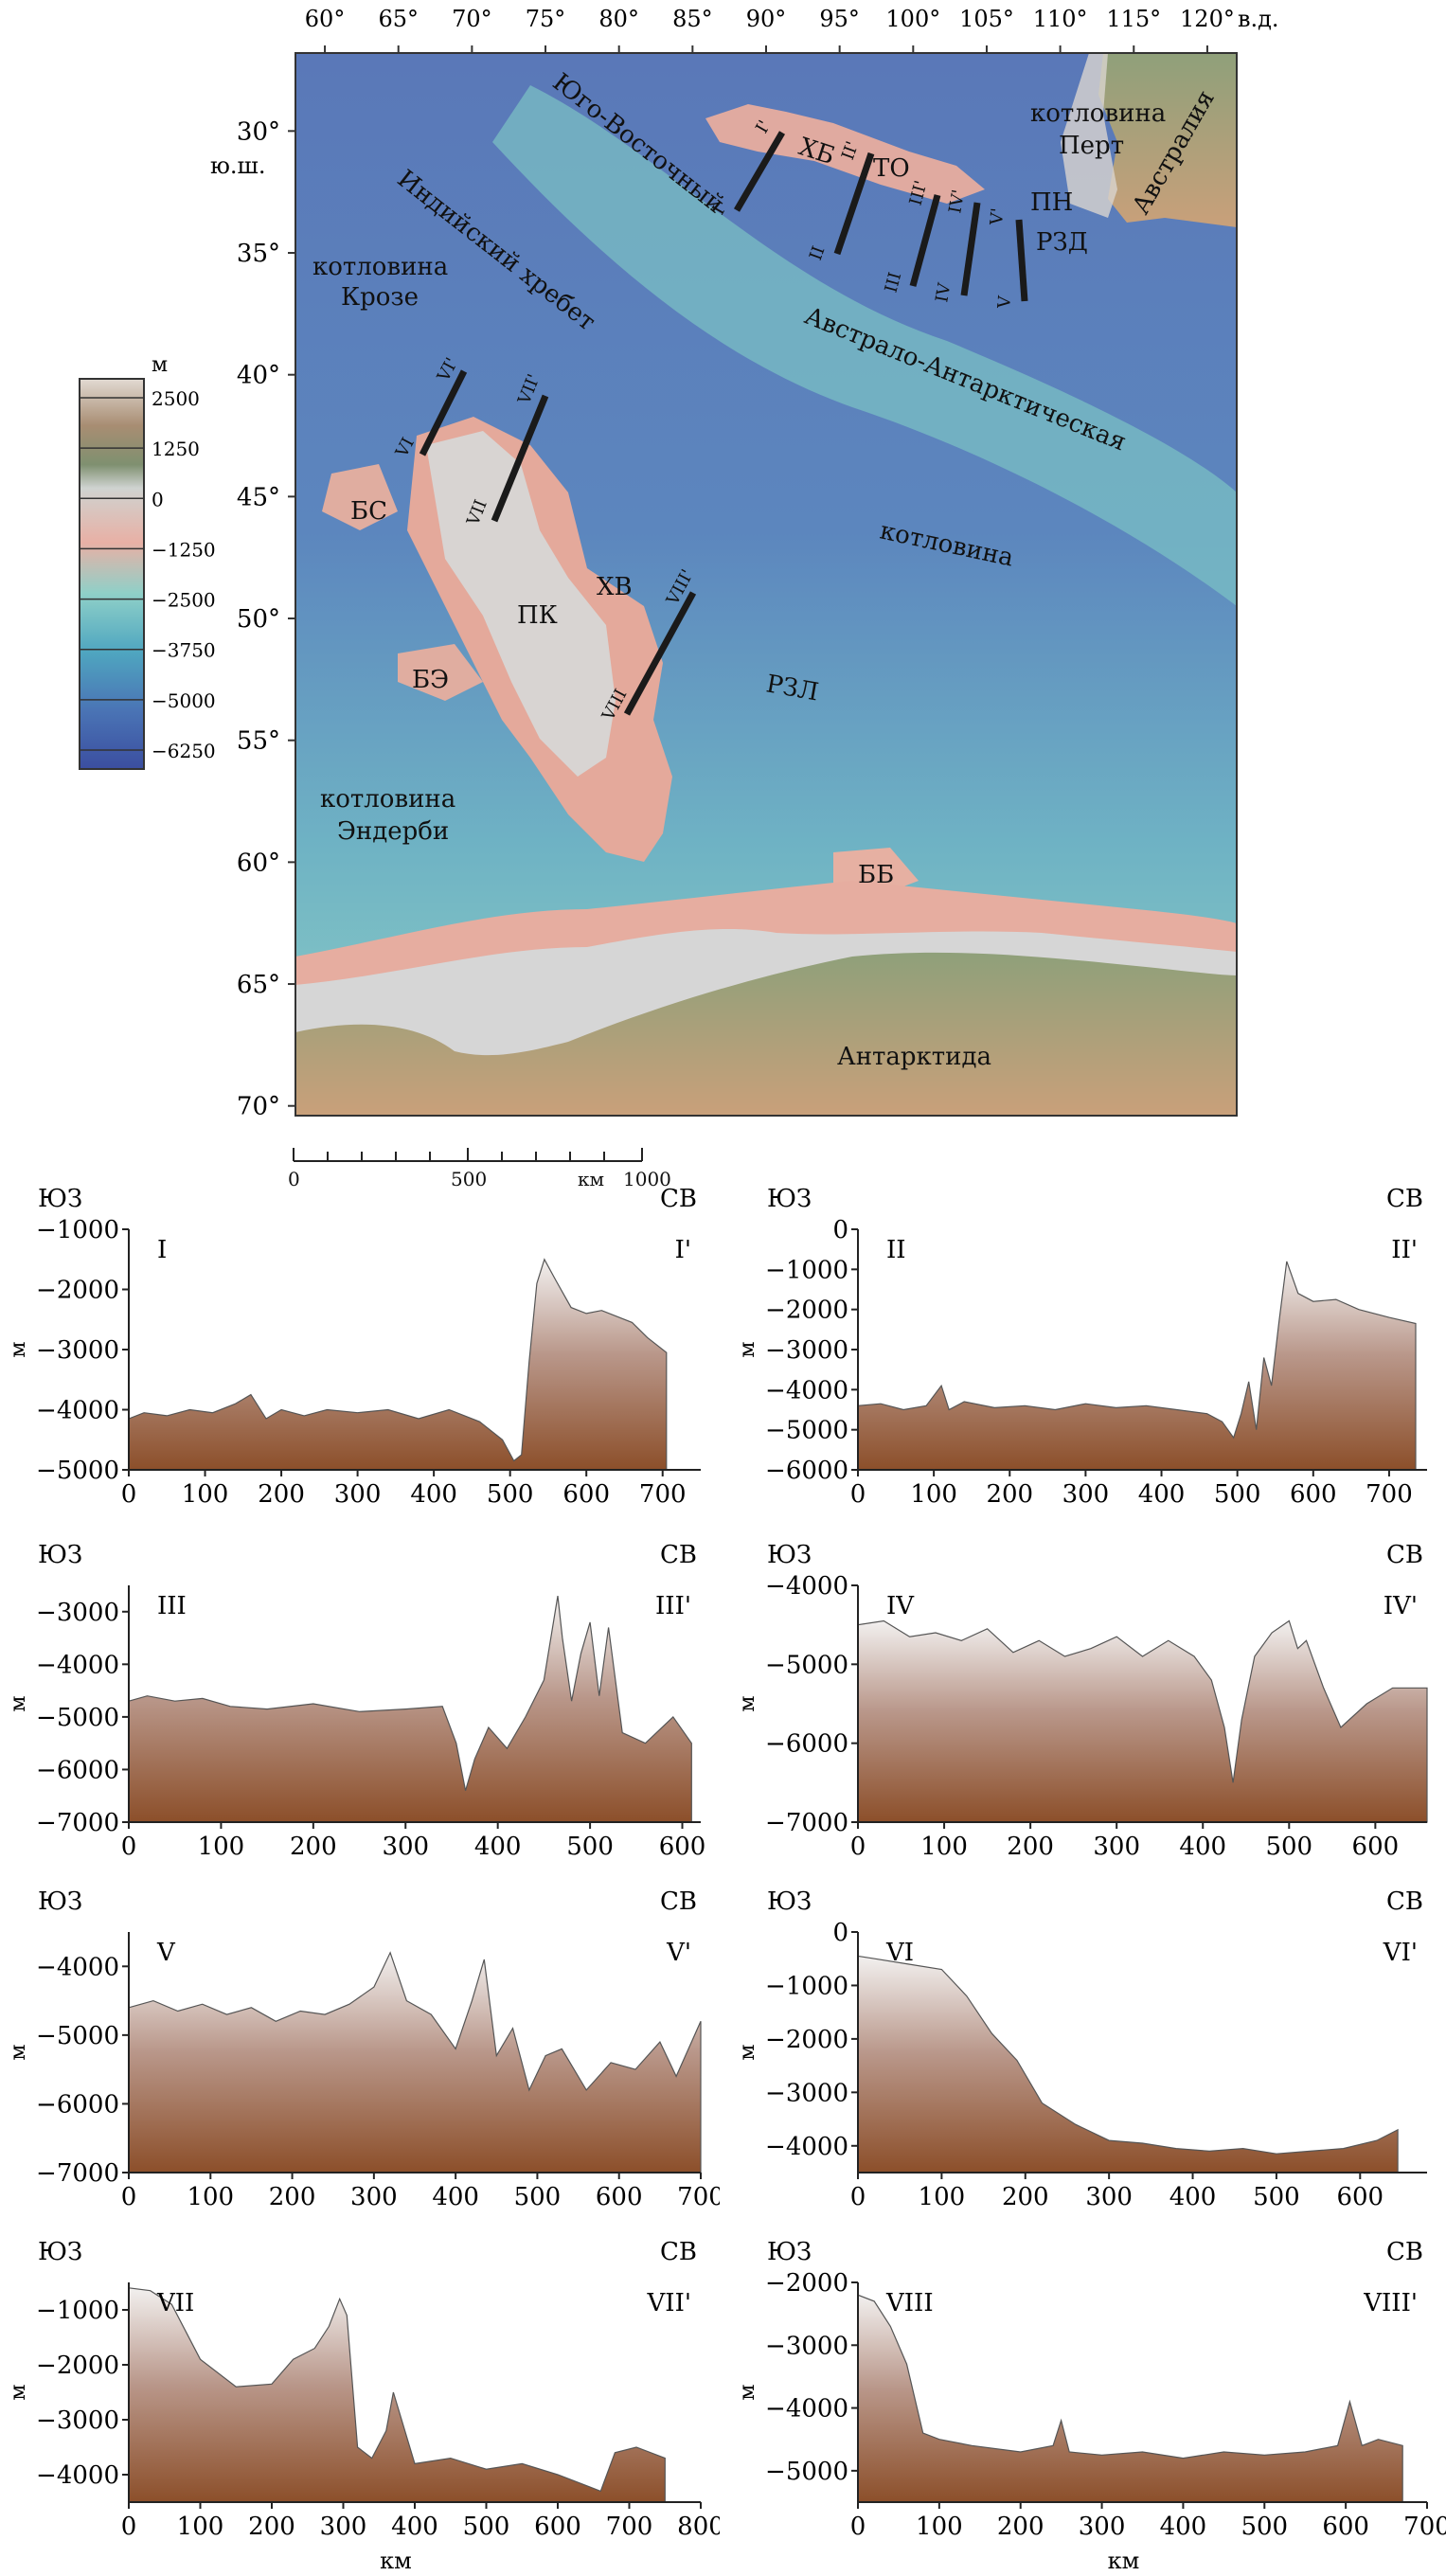 Image resolution: width=1446 pixels, height=2576 pixels. What do you see at coordinates (683, 1250) in the screenshot?
I see `profile-end-label: I'` at bounding box center [683, 1250].